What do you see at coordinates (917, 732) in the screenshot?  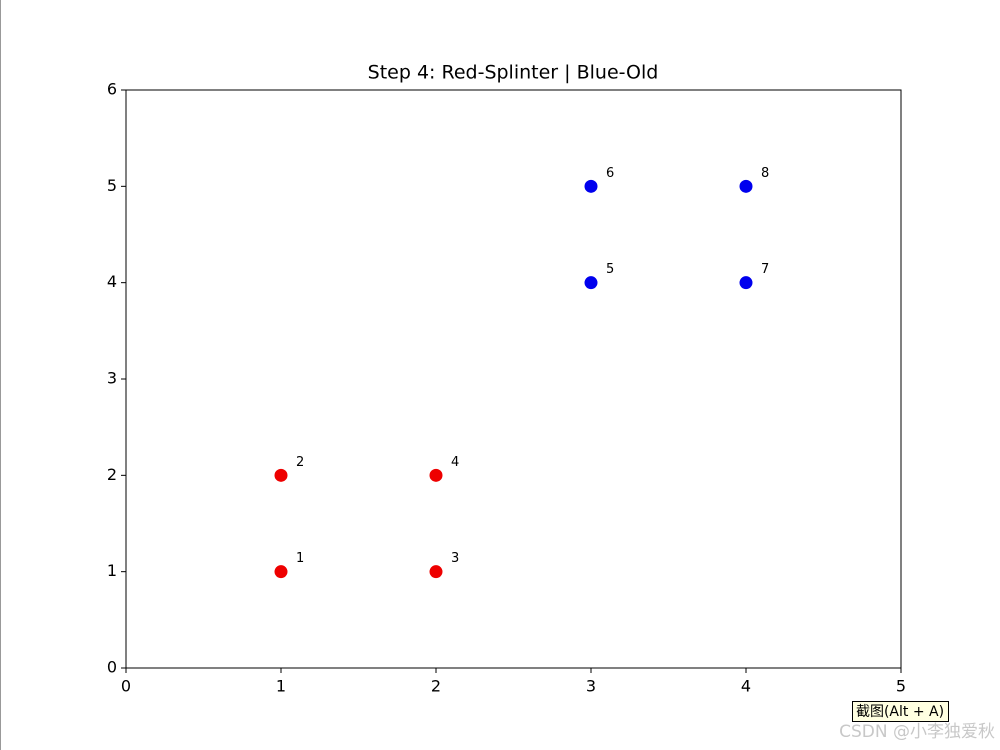 I see `watermark: CSDN @小李独爱秋` at bounding box center [917, 732].